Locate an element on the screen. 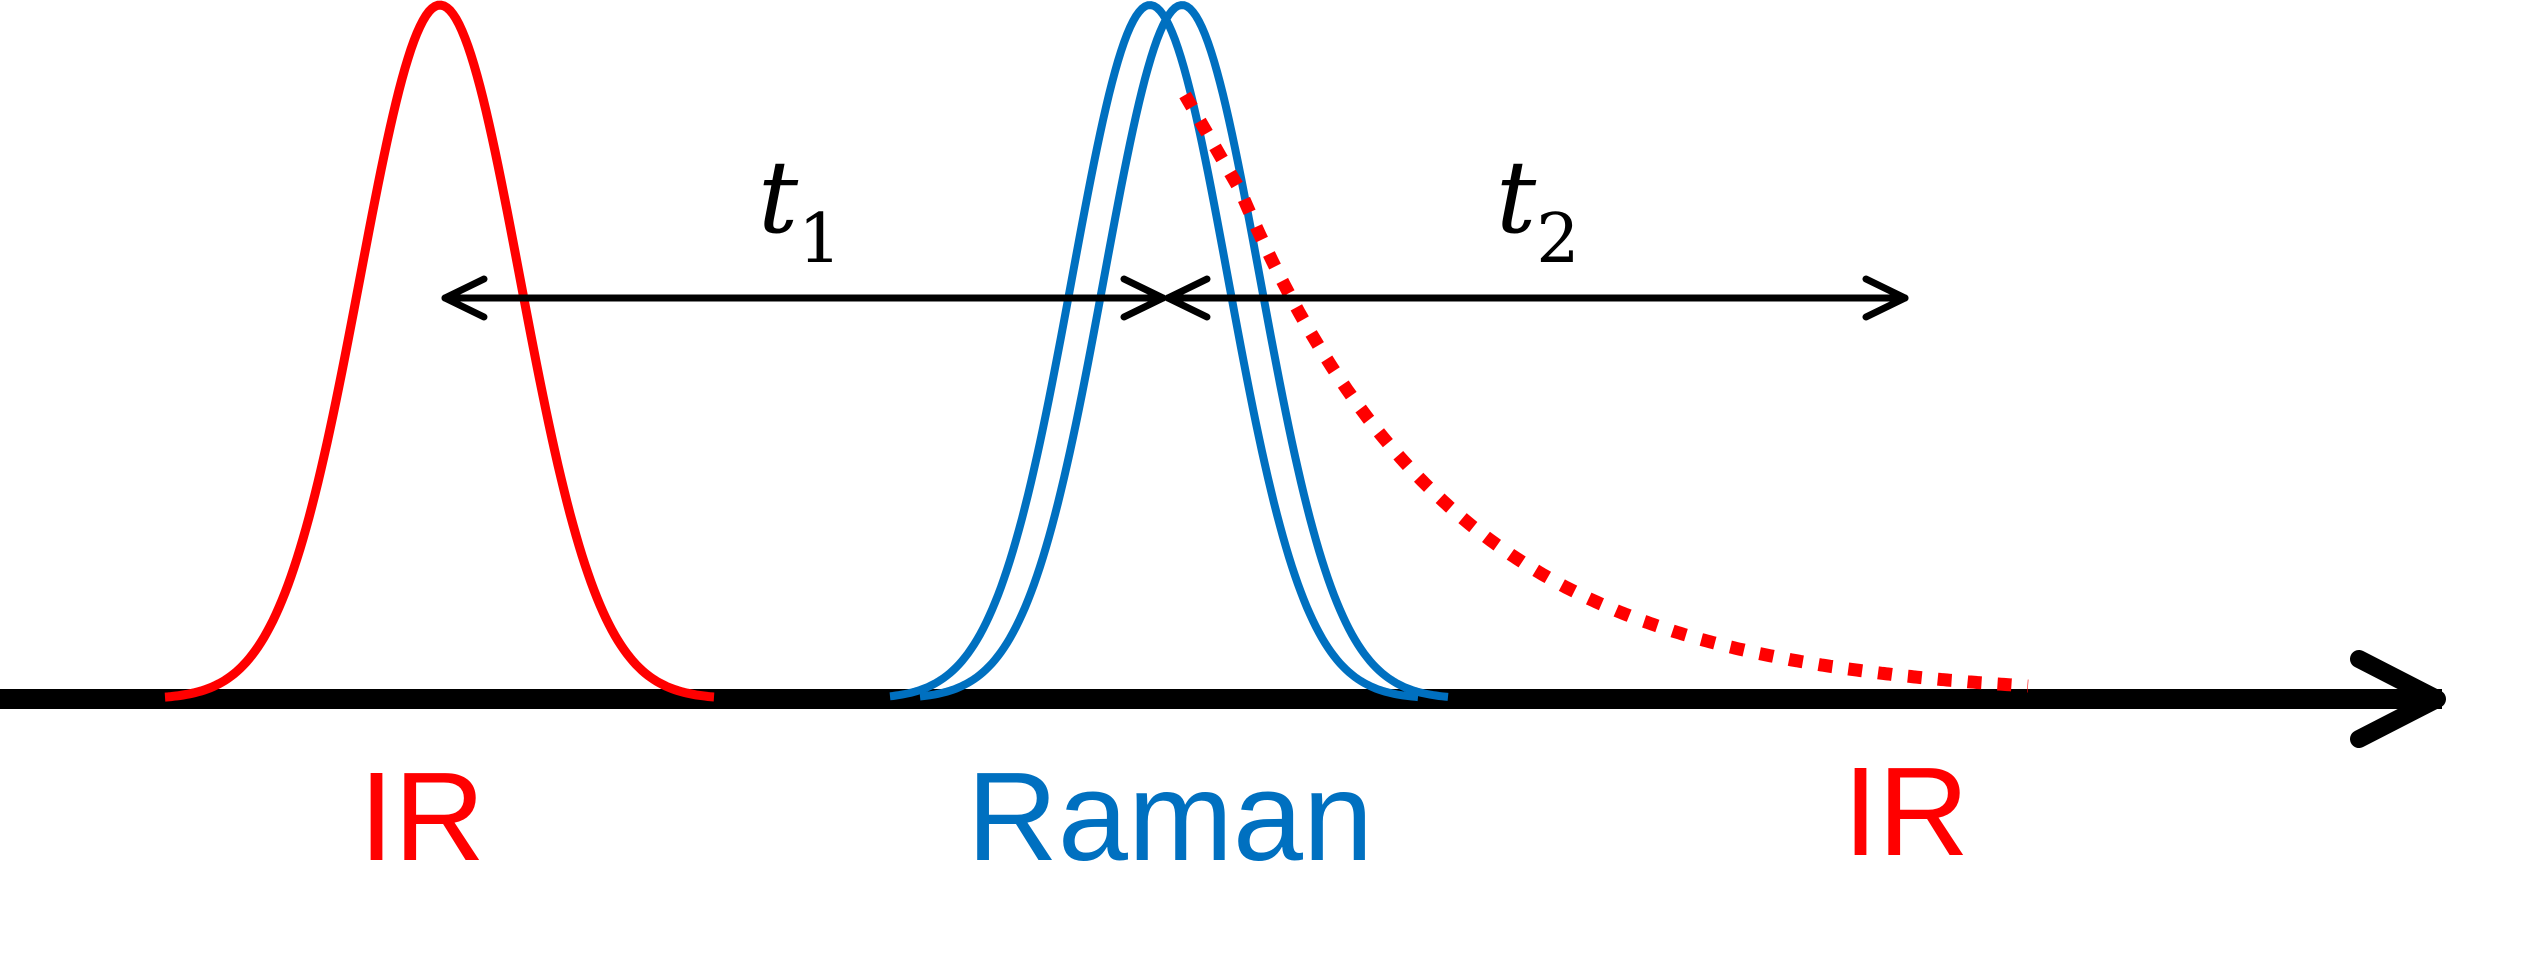 The height and width of the screenshot is (973, 2531). time-axis-arrowhead is located at coordinates (2398, 699).